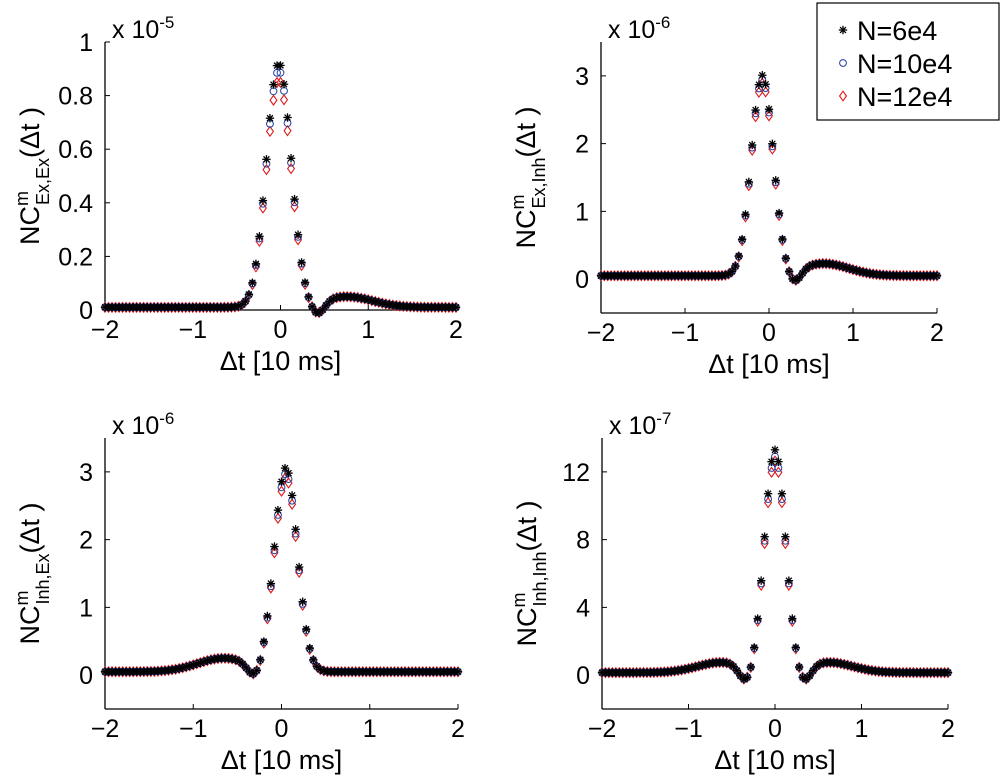 The height and width of the screenshot is (777, 1003). What do you see at coordinates (639, 28) in the screenshot?
I see `axis-multiplier: x 10-6` at bounding box center [639, 28].